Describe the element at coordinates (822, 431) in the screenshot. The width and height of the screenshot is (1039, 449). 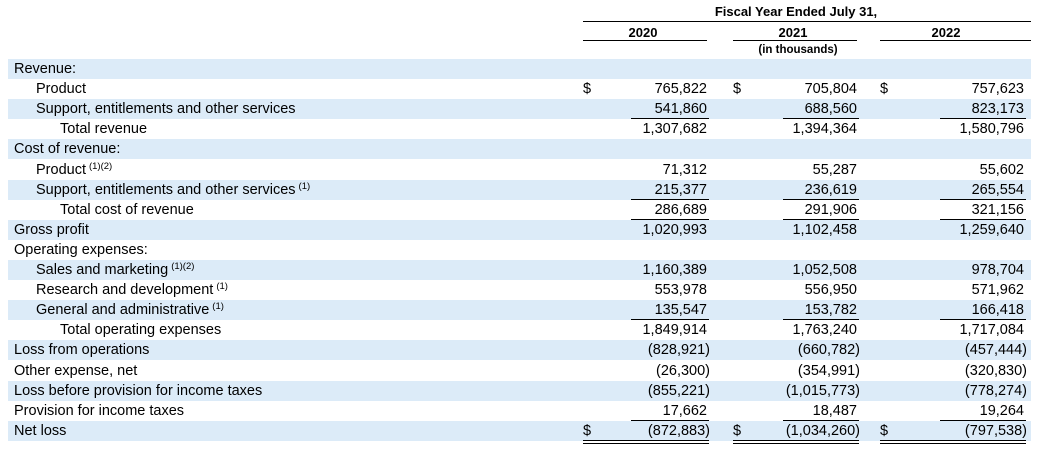
I see `value-cell: (1,034,260)` at that location.